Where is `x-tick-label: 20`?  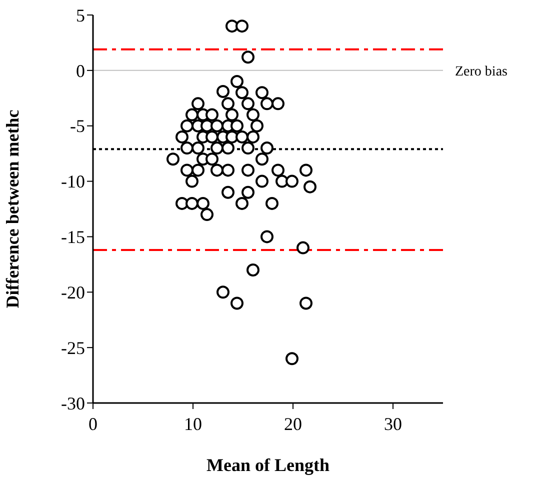
x-tick-label: 20 is located at coordinates (293, 424).